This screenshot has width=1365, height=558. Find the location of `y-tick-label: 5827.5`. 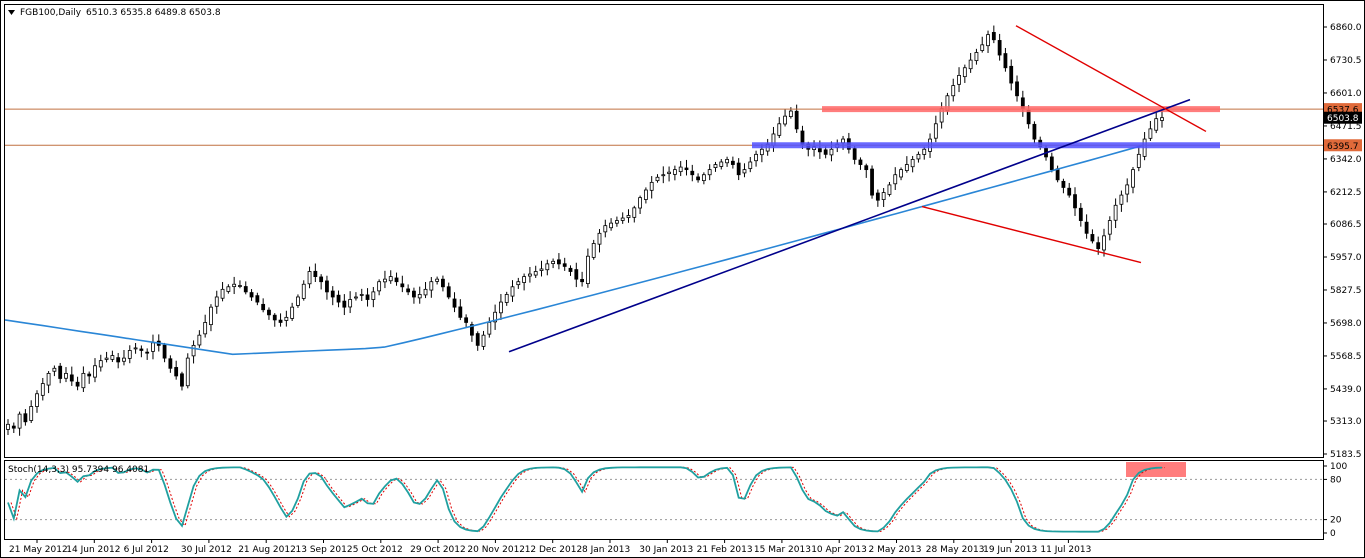

y-tick-label: 5827.5 is located at coordinates (1346, 291).